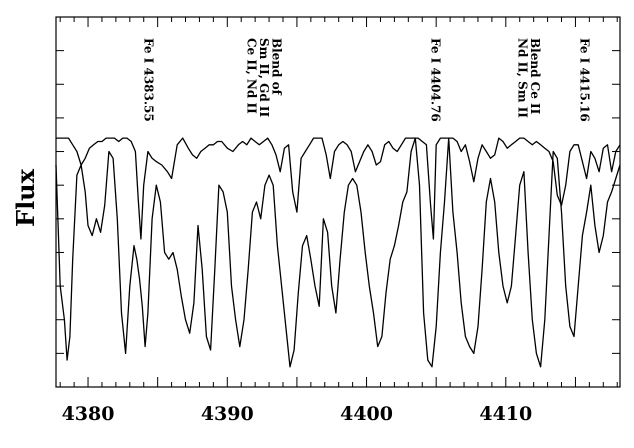 This screenshot has width=634, height=448. What do you see at coordinates (148, 80) in the screenshot?
I see `line-annotation: Fe I 4383.55` at bounding box center [148, 80].